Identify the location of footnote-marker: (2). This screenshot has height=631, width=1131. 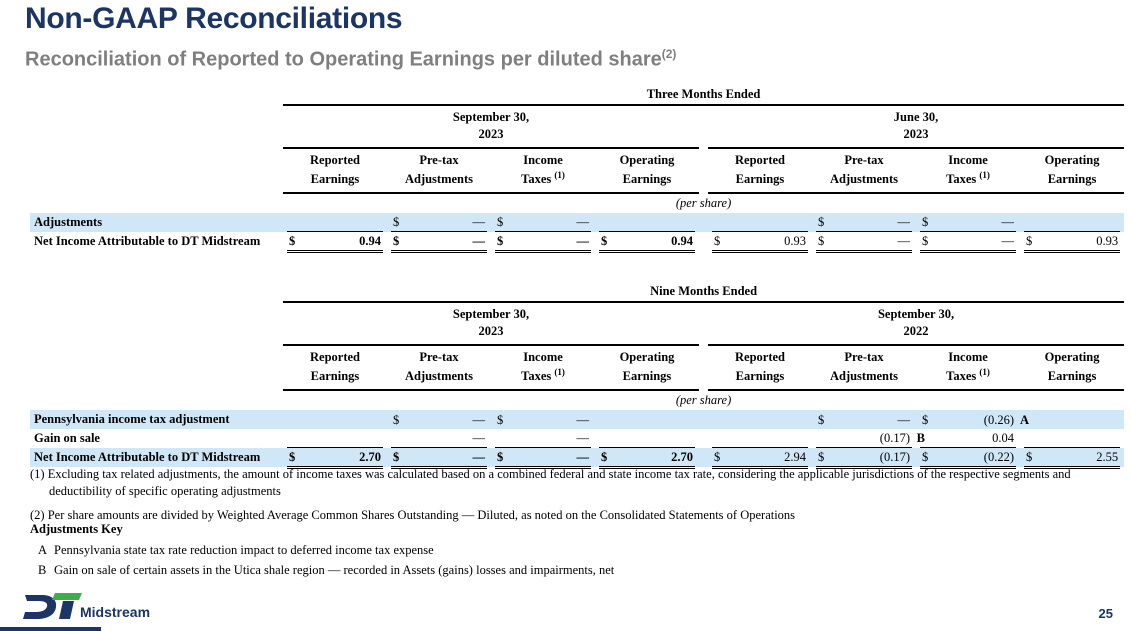
(37, 515).